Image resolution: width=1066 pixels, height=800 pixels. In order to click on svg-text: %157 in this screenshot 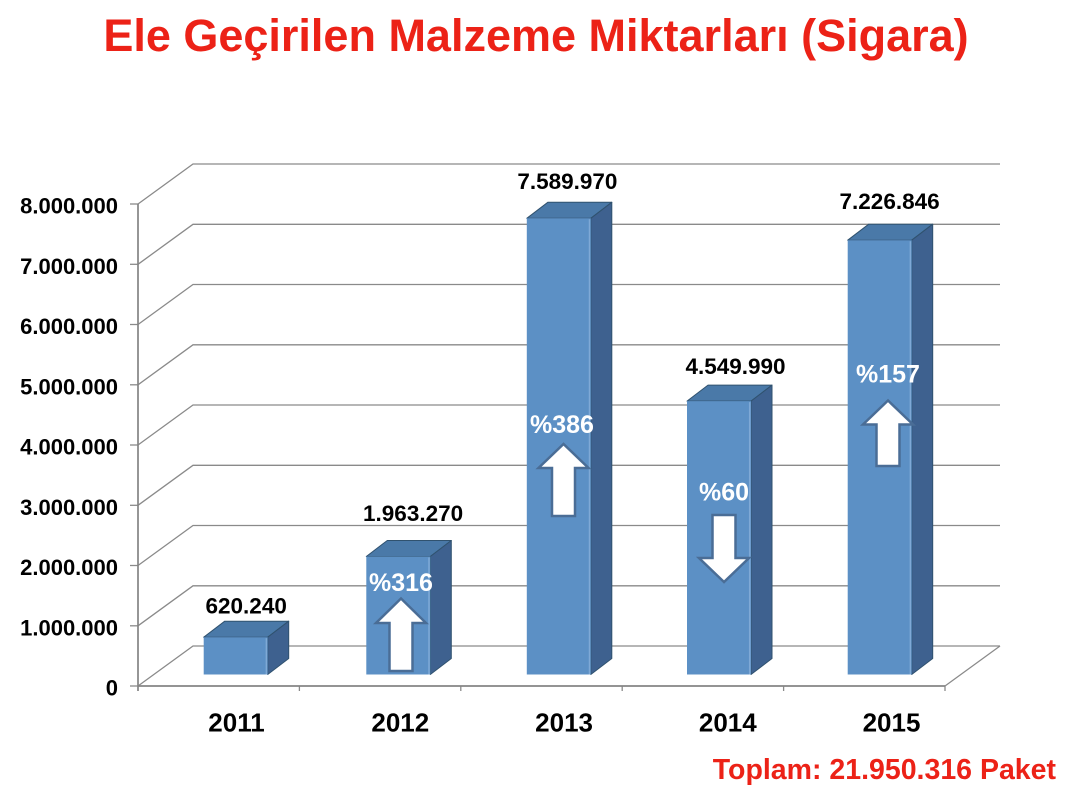, I will do `click(888, 375)`.